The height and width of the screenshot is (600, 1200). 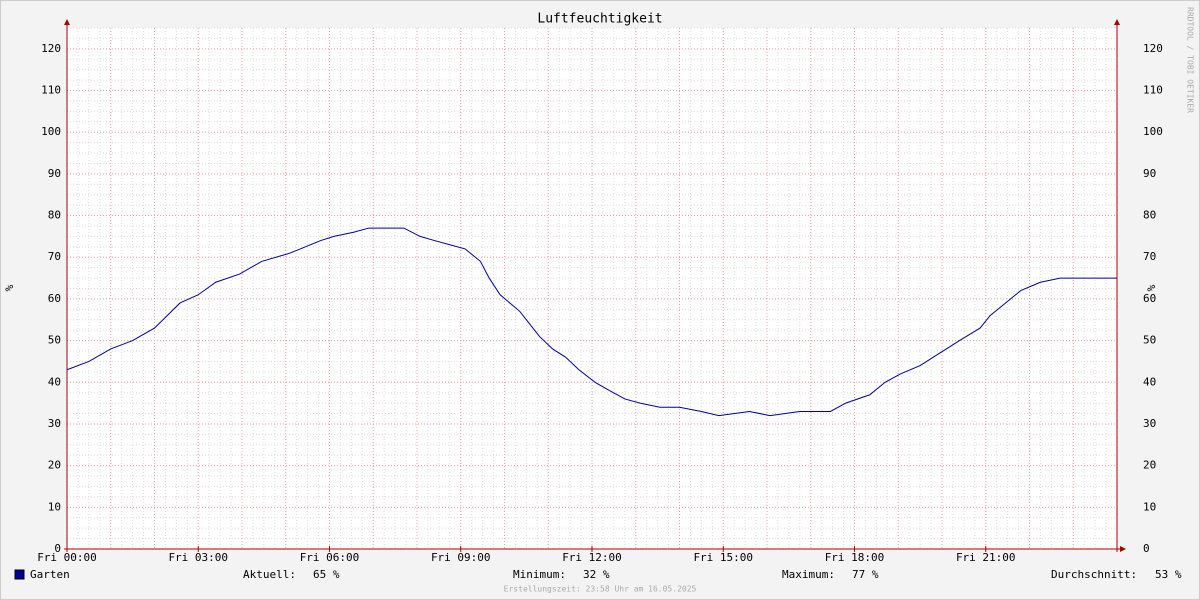 I want to click on stat-value: 53 %, so click(x=1168, y=574).